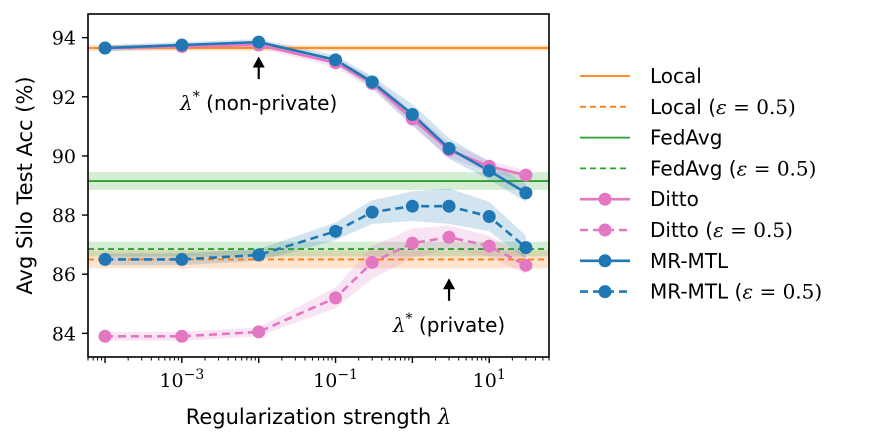 This screenshot has width=872, height=442. Describe the element at coordinates (676, 76) in the screenshot. I see `legend-label: Local` at that location.